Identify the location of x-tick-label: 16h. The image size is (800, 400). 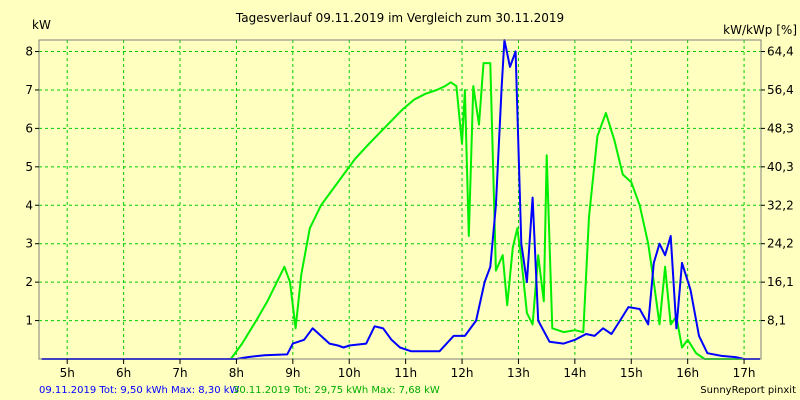
(687, 373).